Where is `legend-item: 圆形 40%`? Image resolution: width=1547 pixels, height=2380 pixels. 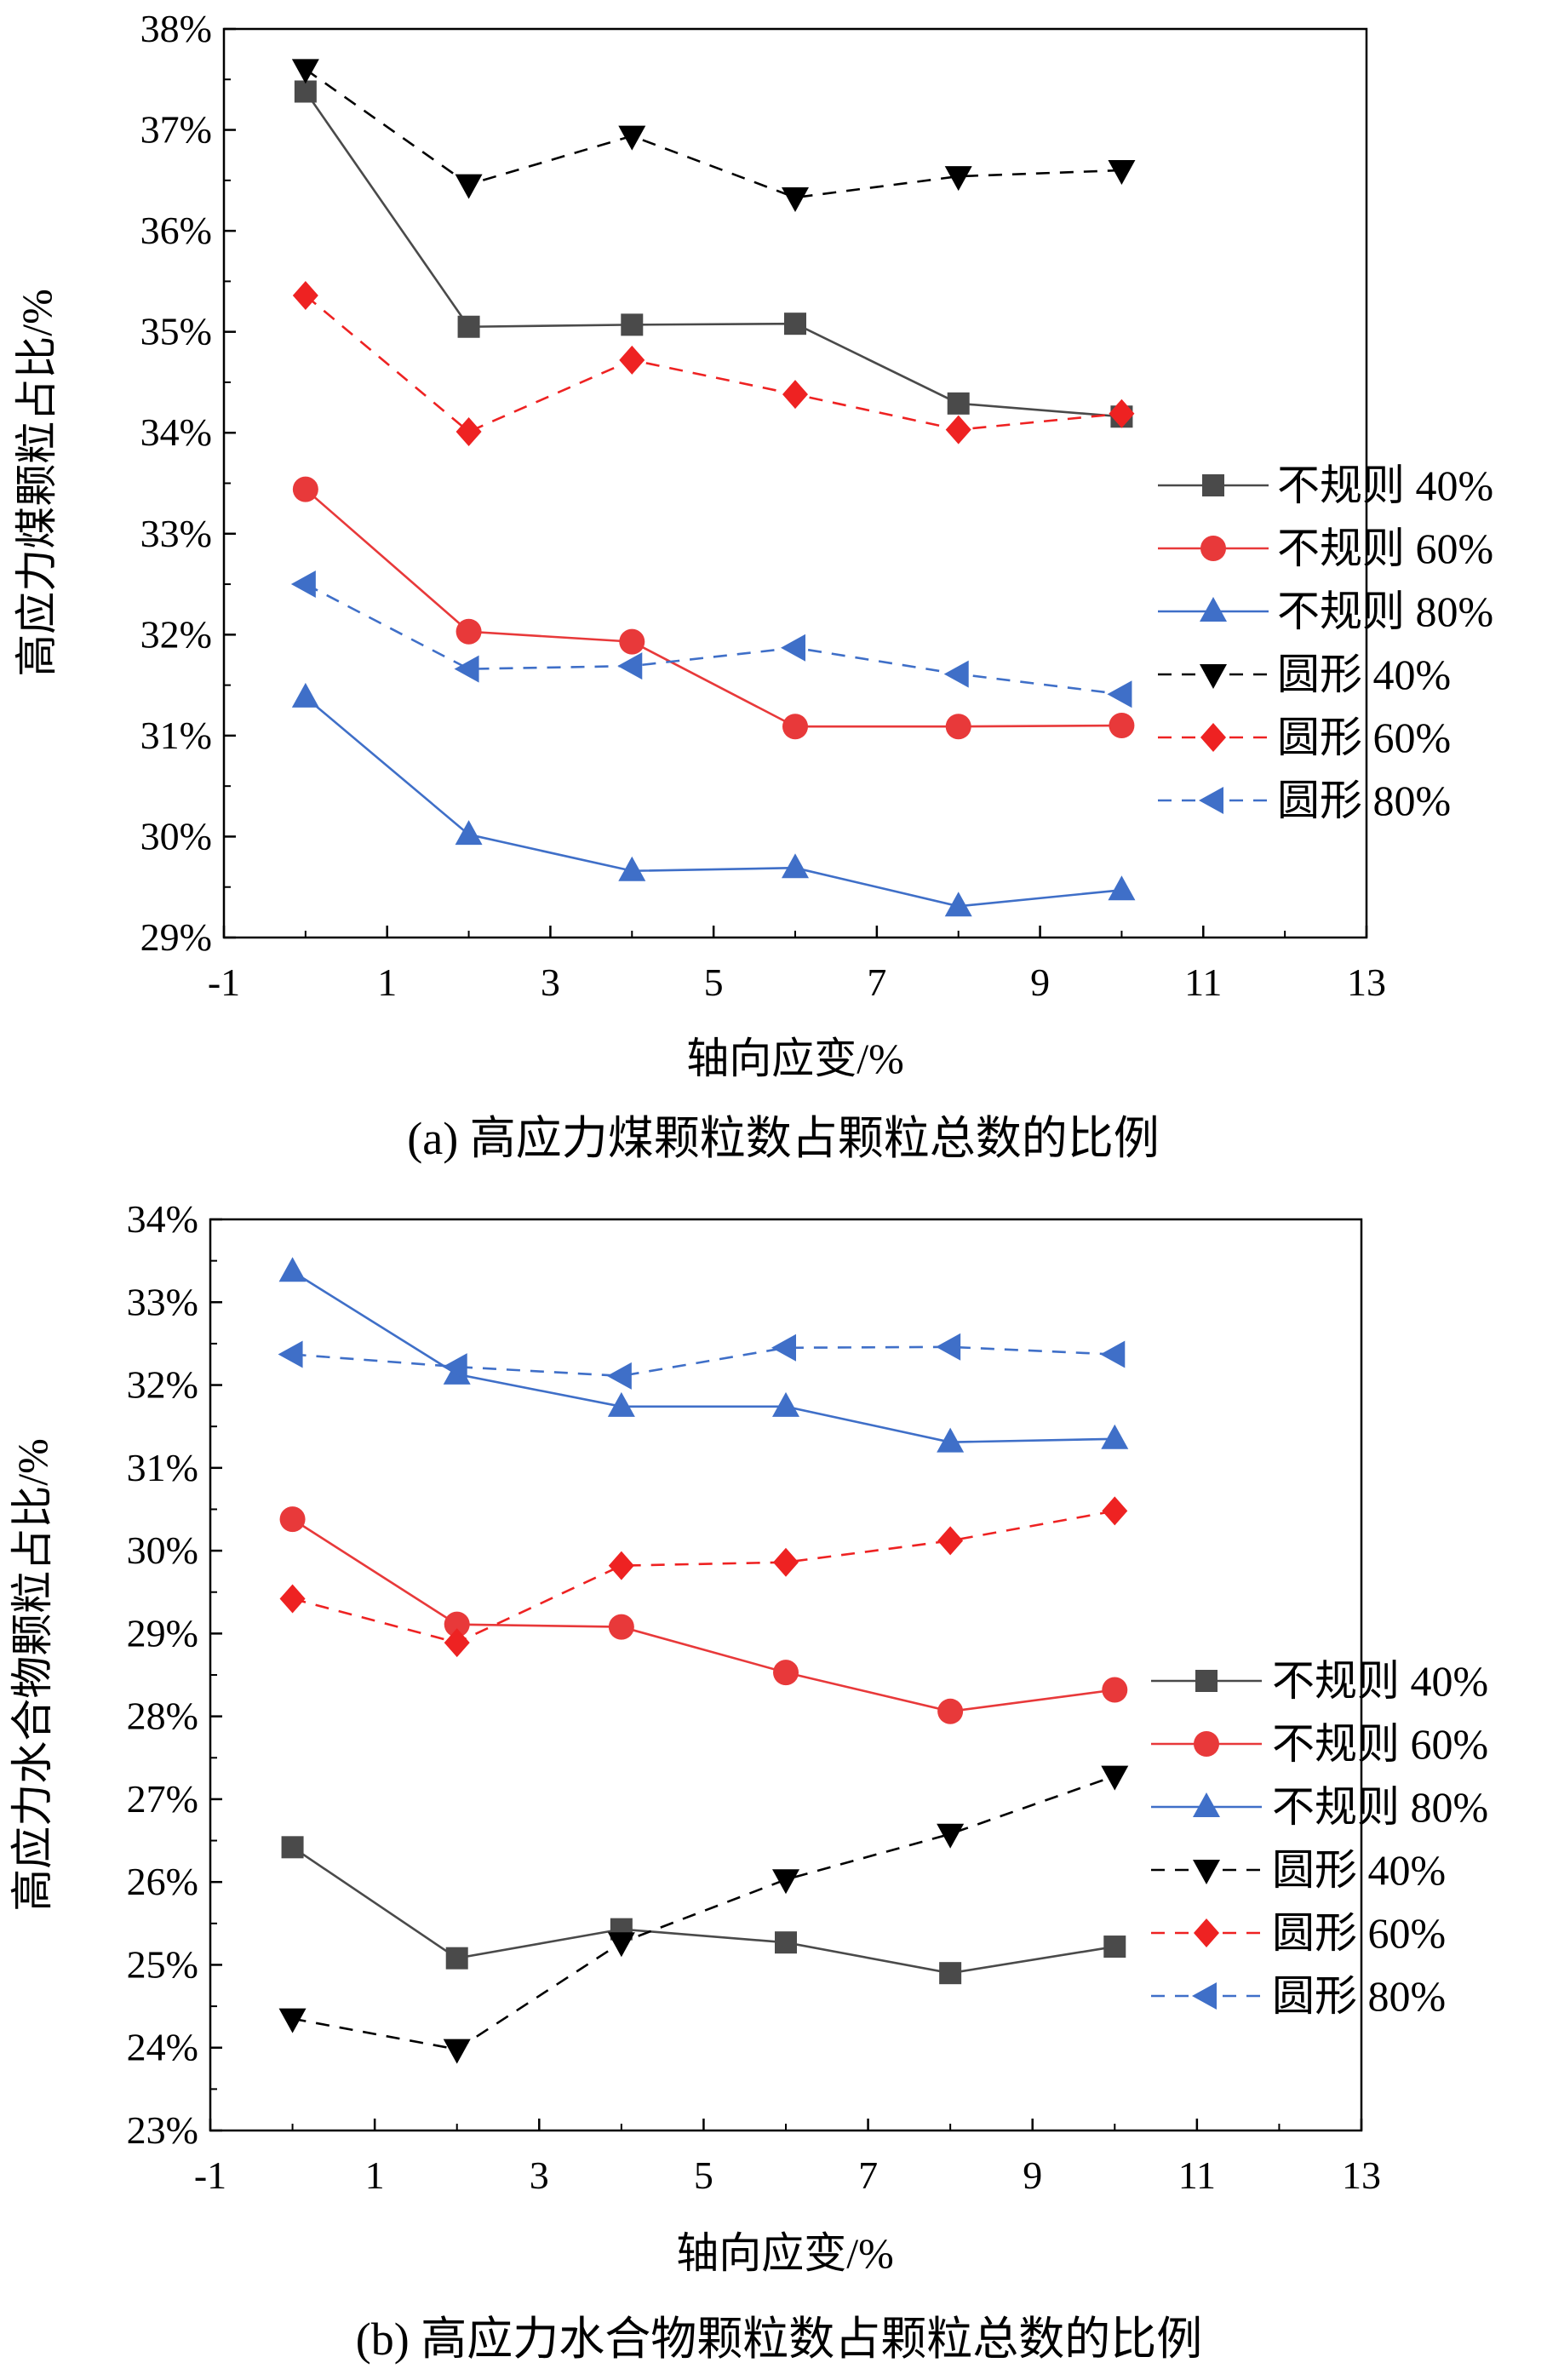 legend-item: 圆形 40% is located at coordinates (1298, 1870).